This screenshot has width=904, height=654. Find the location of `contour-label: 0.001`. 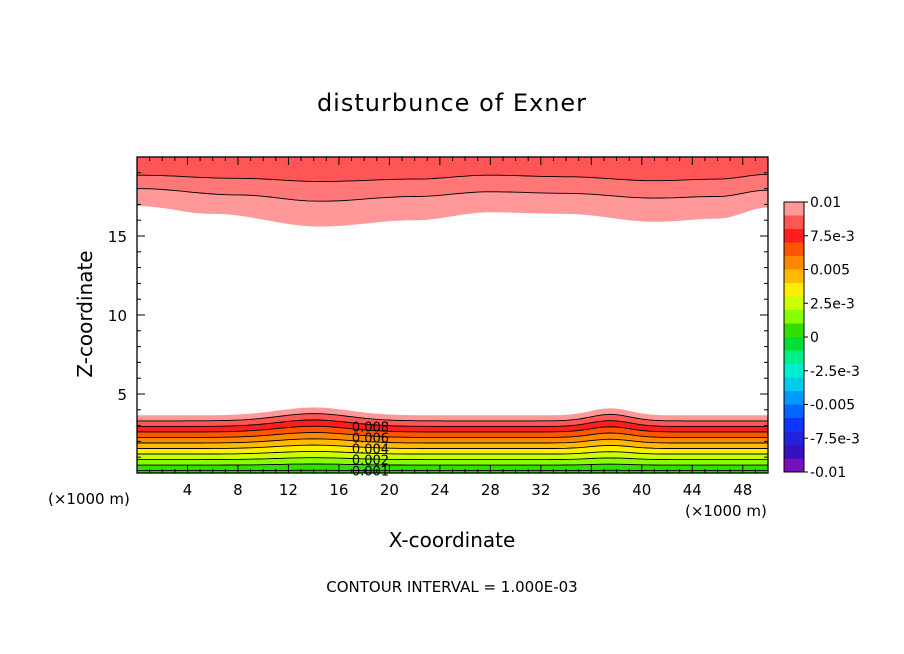

contour-label: 0.001 is located at coordinates (370, 472).